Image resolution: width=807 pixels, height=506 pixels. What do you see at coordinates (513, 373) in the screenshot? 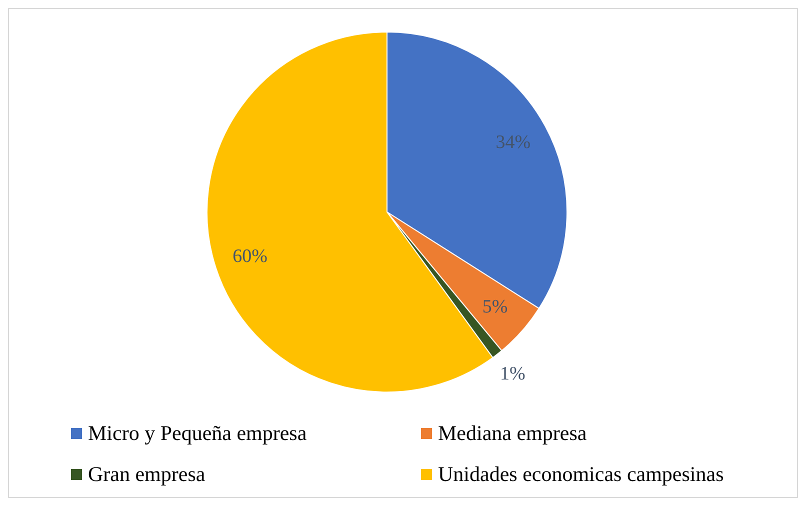
I see `data-label: 1%` at bounding box center [513, 373].